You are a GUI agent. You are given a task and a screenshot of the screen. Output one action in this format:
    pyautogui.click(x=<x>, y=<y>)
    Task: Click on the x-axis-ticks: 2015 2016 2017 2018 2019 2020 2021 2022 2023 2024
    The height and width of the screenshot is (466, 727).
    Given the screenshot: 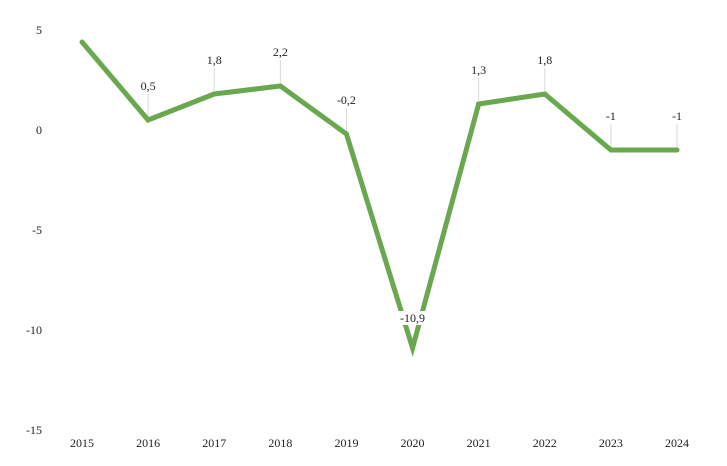 What is the action you would take?
    pyautogui.click(x=379, y=443)
    